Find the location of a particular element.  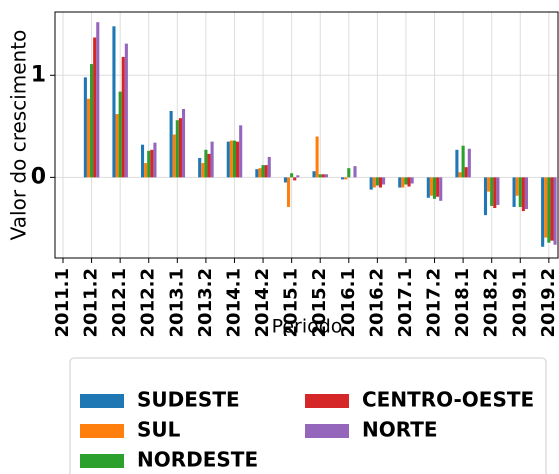

legend-label: NORTE is located at coordinates (400, 430).